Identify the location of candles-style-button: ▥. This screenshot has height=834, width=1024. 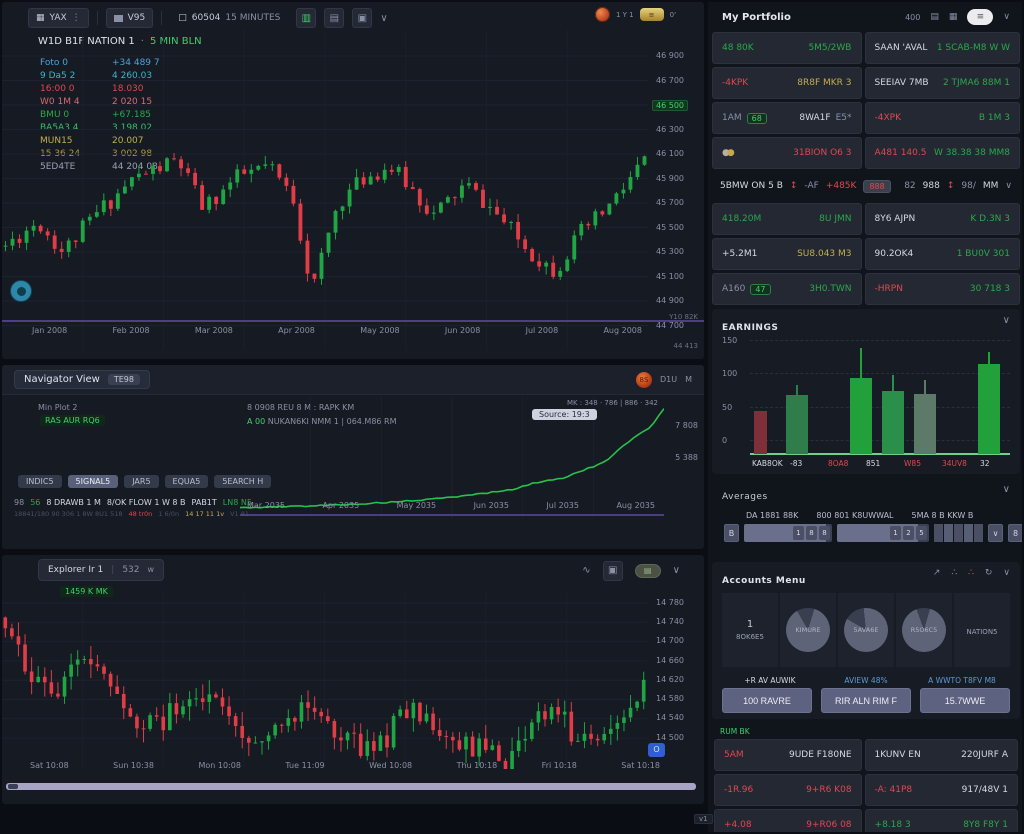
(306, 18).